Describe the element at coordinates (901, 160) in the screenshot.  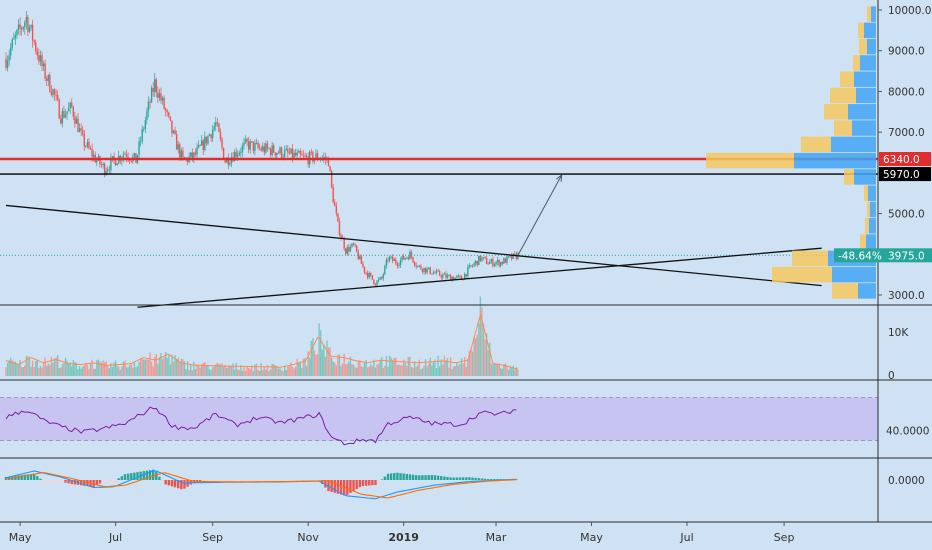
I see `level-price-label: 6340.0` at that location.